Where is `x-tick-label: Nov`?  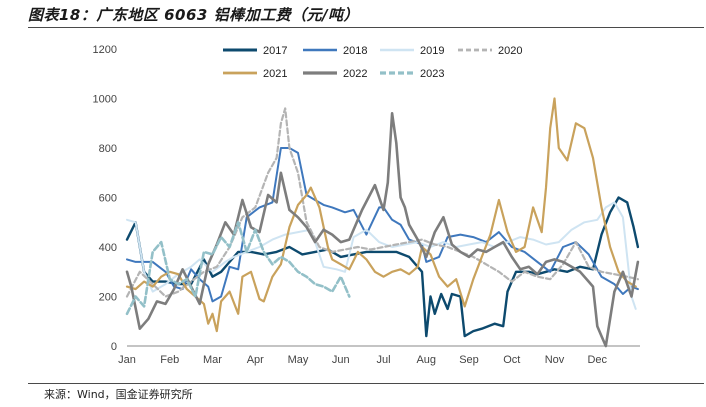
x-tick-label: Nov is located at coordinates (555, 360).